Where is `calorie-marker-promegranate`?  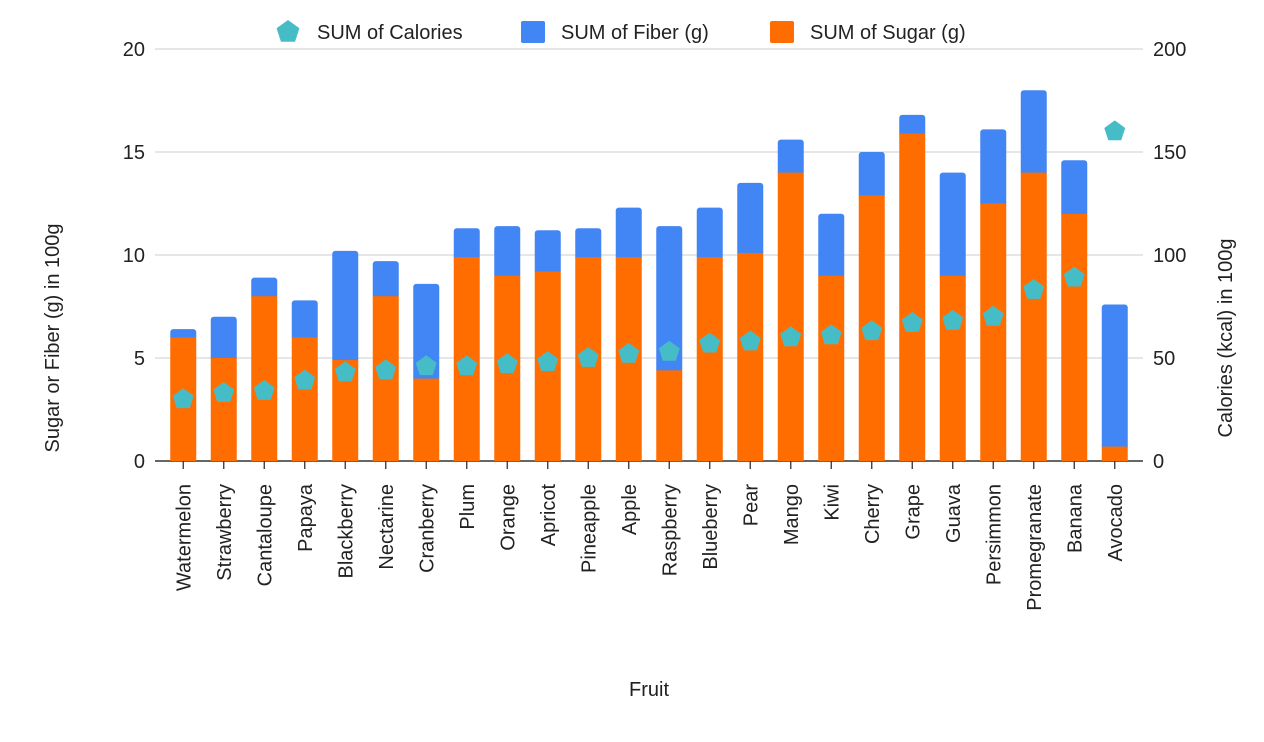 calorie-marker-promegranate is located at coordinates (1034, 289).